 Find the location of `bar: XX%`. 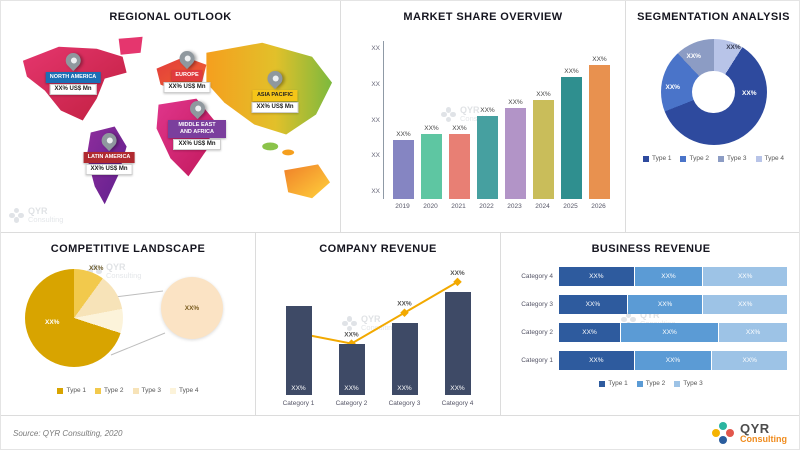

bar: XX% is located at coordinates (457, 343).